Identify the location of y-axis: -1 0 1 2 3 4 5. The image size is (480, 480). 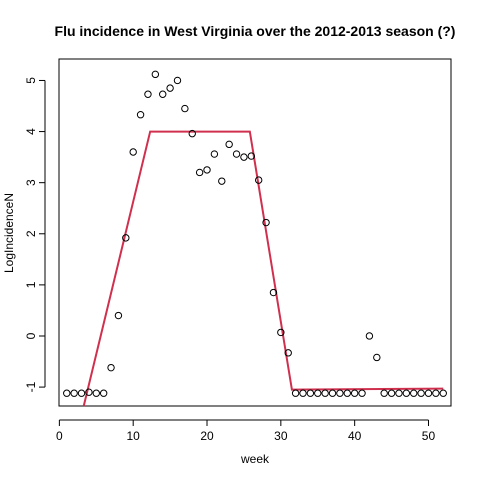
(35, 234).